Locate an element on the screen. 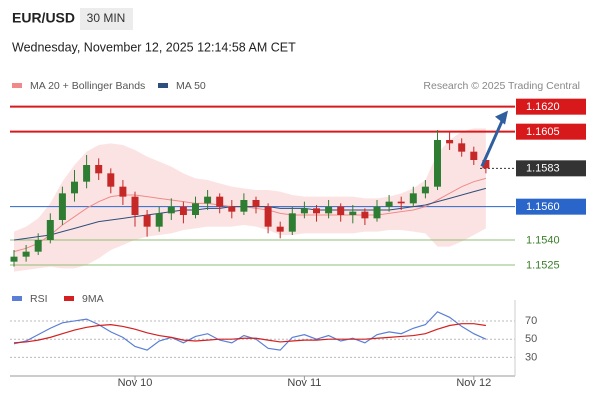 Image resolution: width=590 pixels, height=400 pixels. legend-label: MA 50 is located at coordinates (191, 86).